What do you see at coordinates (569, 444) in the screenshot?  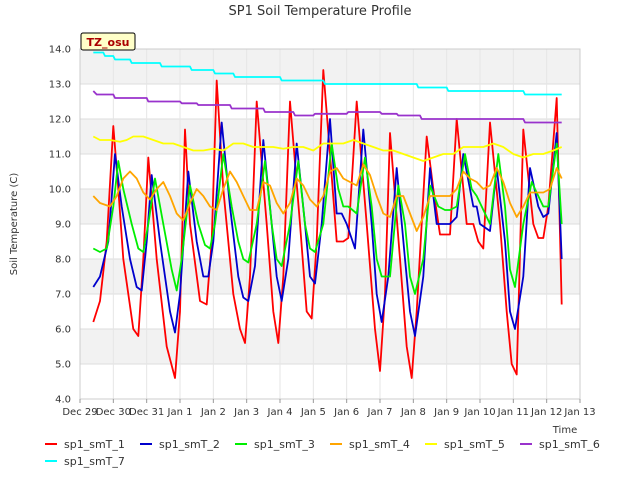 I see `legend-label: sp1_smT_6` at bounding box center [569, 444].